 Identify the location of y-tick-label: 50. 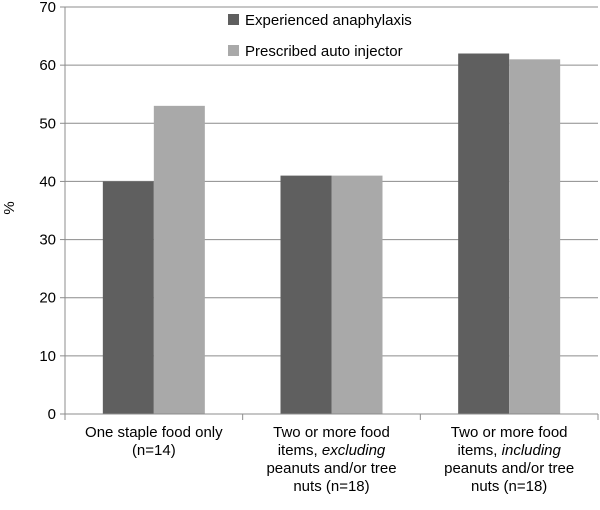
(47, 123).